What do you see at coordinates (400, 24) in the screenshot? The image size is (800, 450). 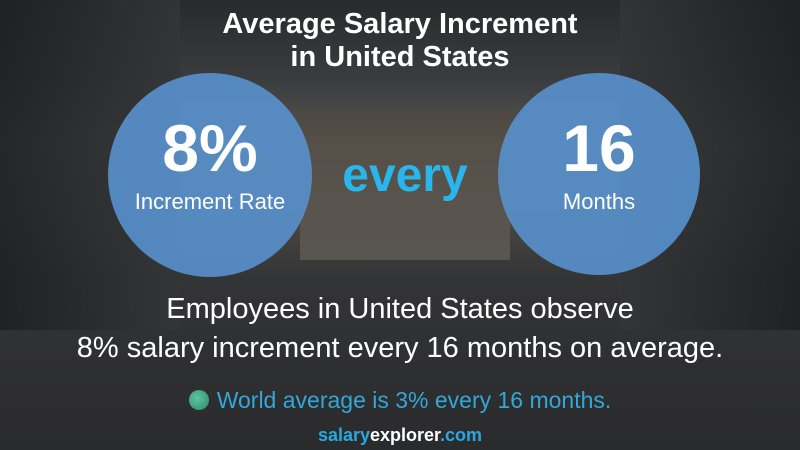 I see `title-line-1: Average Salary Increment` at bounding box center [400, 24].